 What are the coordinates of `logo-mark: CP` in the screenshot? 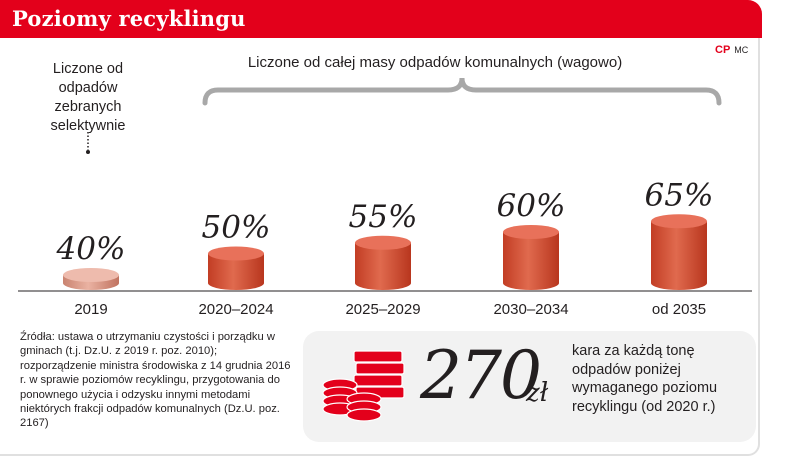 It's located at (723, 50).